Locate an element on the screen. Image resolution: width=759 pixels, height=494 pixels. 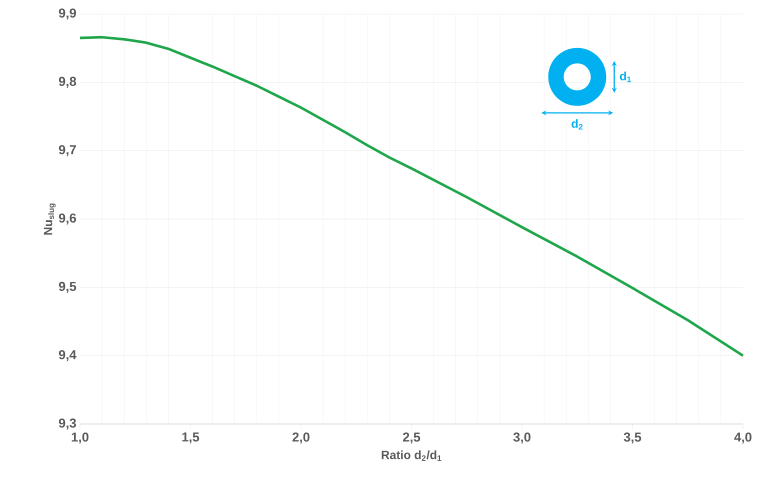
x-tick-label: 1,0 is located at coordinates (80, 438).